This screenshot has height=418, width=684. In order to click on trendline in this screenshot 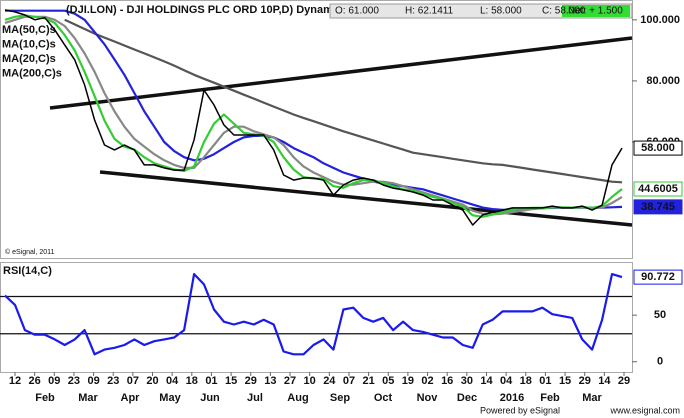, I will do `click(366, 198)`.